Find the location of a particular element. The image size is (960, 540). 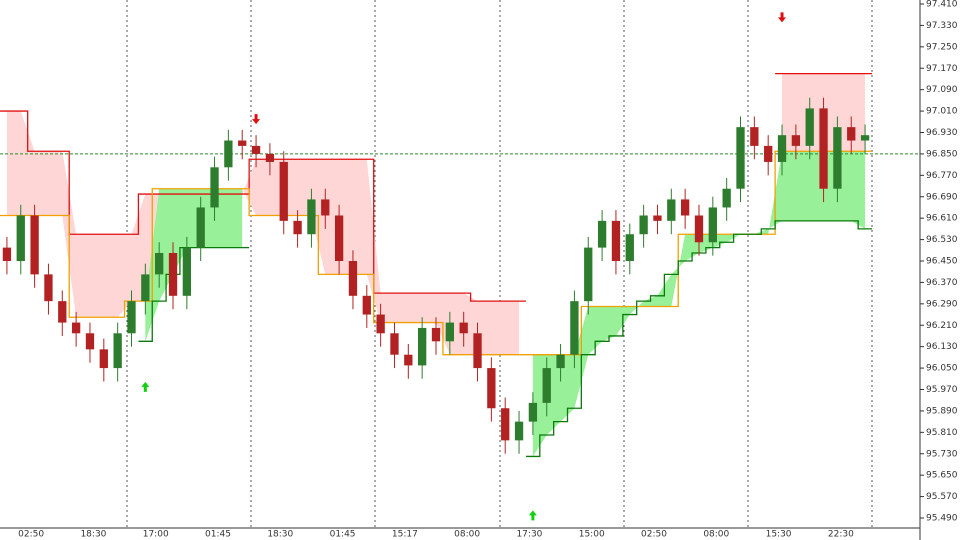

y-tick-label: 96.450 is located at coordinates (942, 262).